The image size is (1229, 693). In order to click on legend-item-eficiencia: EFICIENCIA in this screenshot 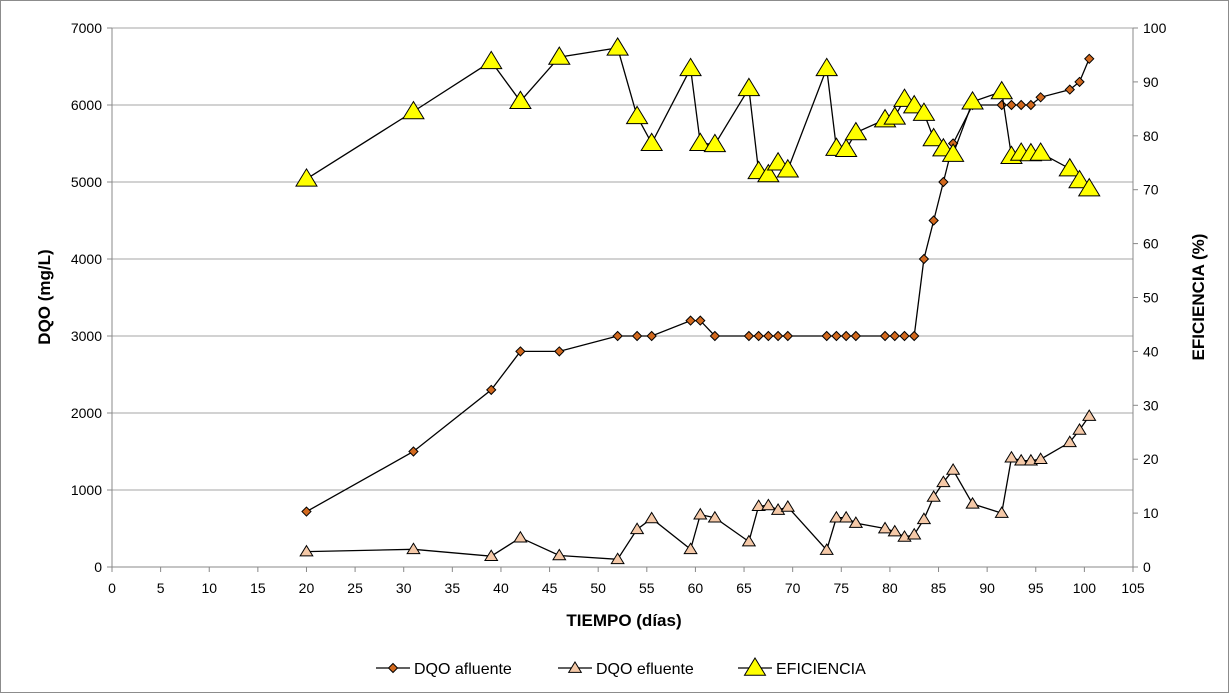, I will do `click(802, 667)`.